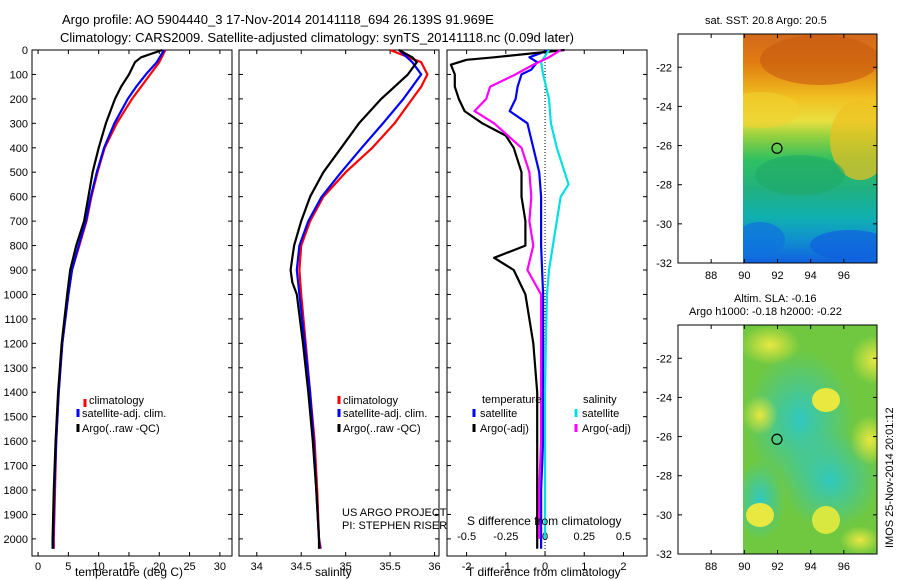 Image resolution: width=900 pixels, height=580 pixels. Describe the element at coordinates (16, 344) in the screenshot. I see `depth-tick-label: 1200` at that location.